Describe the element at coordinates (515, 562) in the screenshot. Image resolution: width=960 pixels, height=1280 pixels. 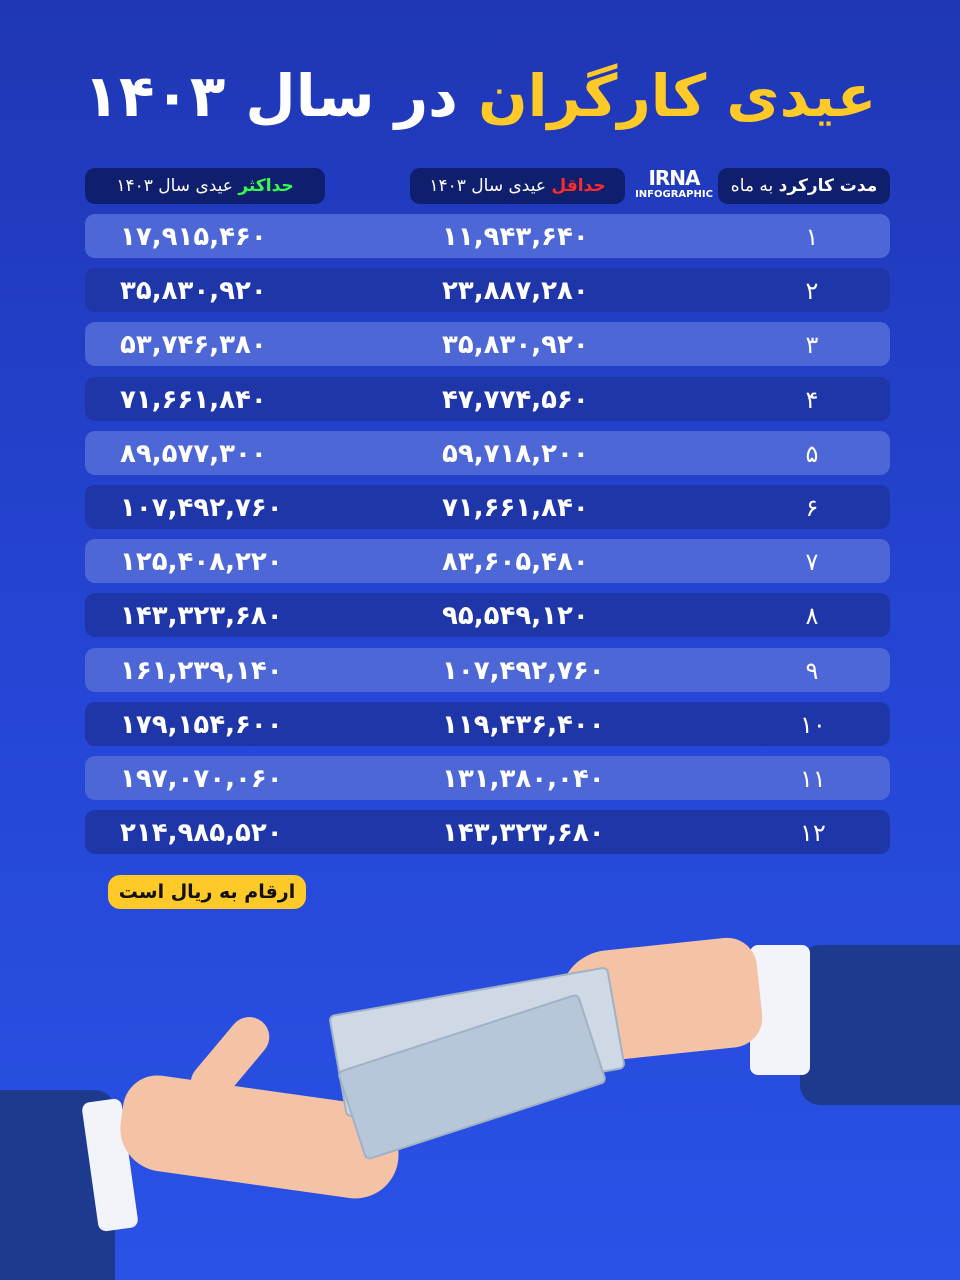
I see `min-value: ۸۳,۶۰۵,۴۸۰` at that location.